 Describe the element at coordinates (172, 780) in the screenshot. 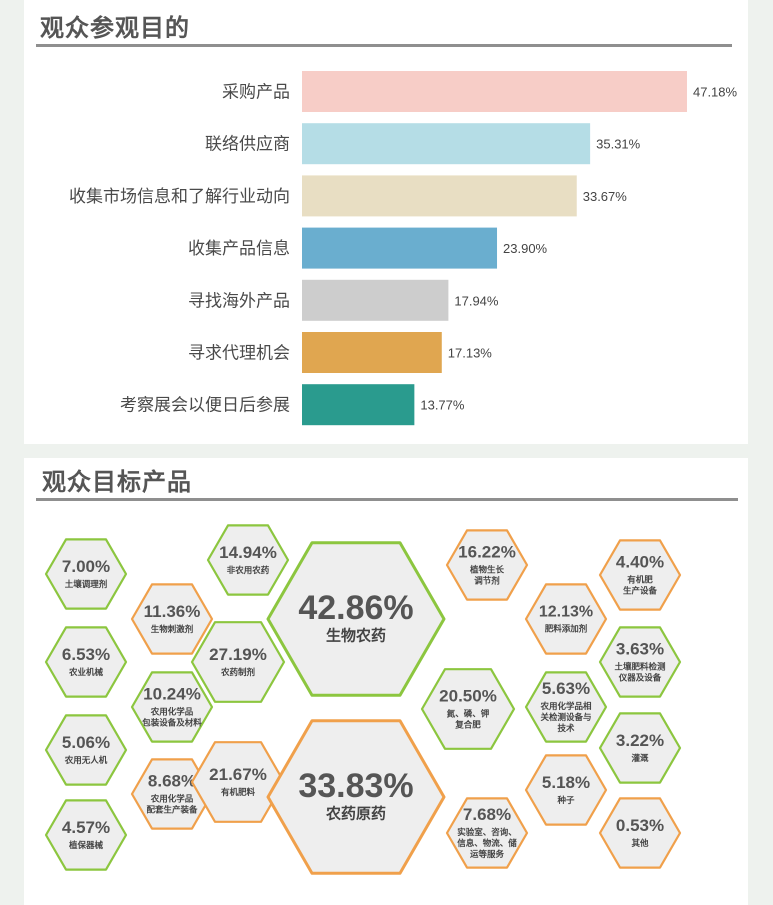

I see `hexagon-value: 8.68%` at that location.